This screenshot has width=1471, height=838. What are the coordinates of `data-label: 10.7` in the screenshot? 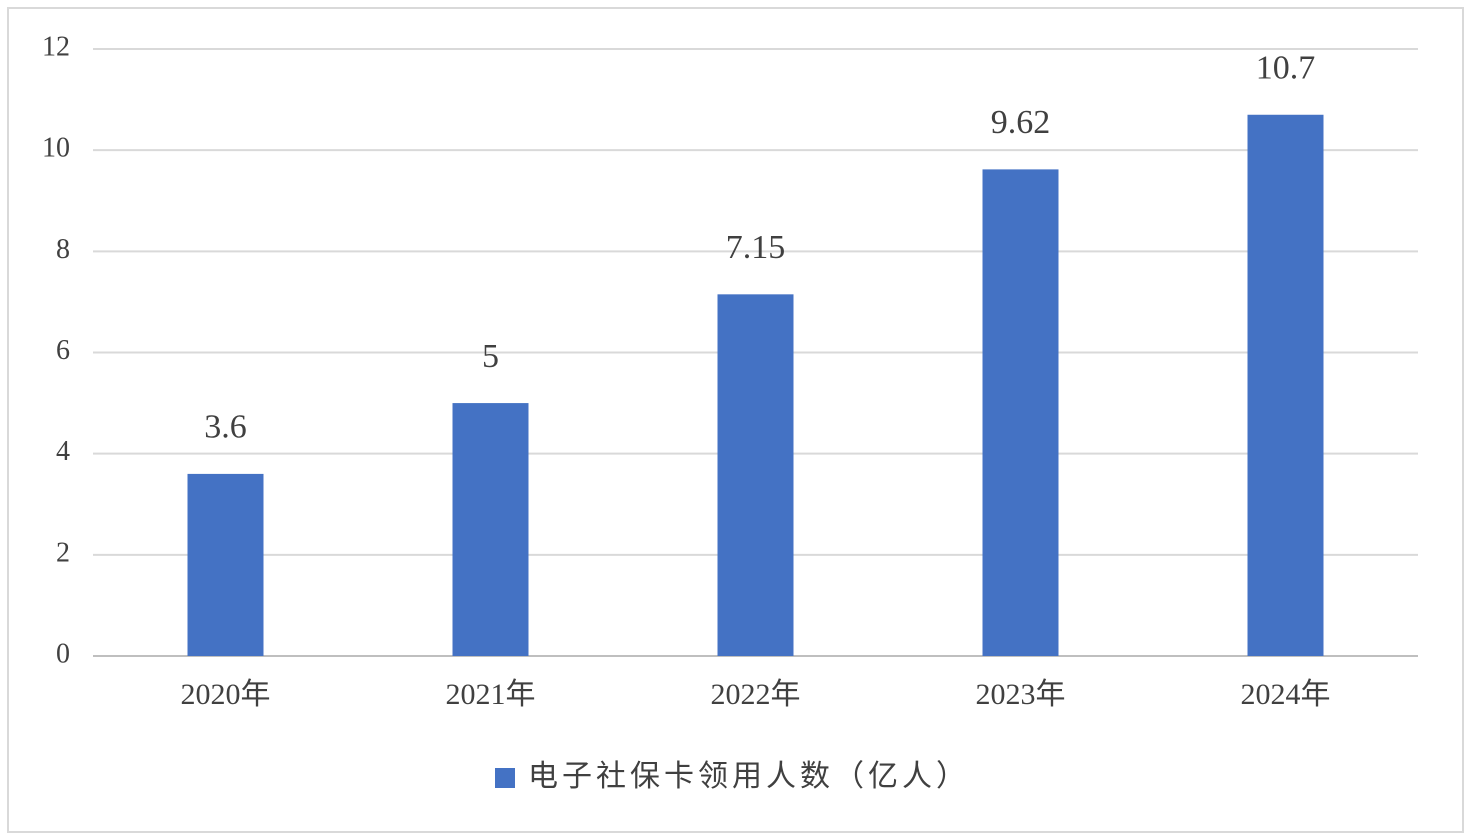 It's located at (1286, 68).